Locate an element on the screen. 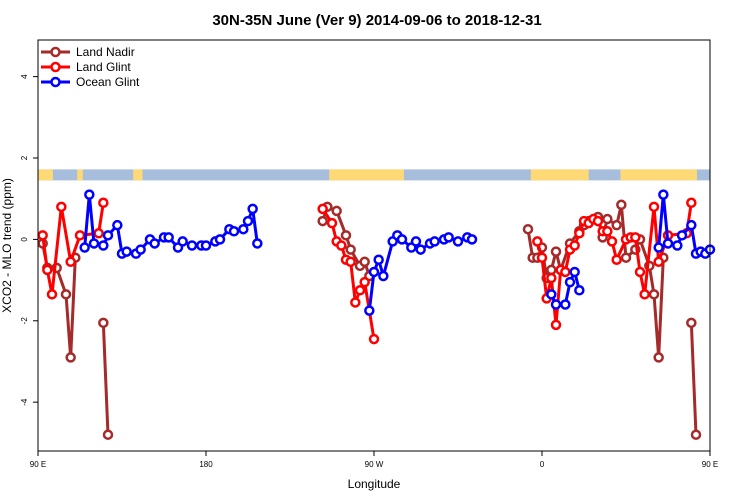 This screenshot has width=750, height=500. y-axis-label: XCO2 - MLO trend (ppm) is located at coordinates (7, 245).